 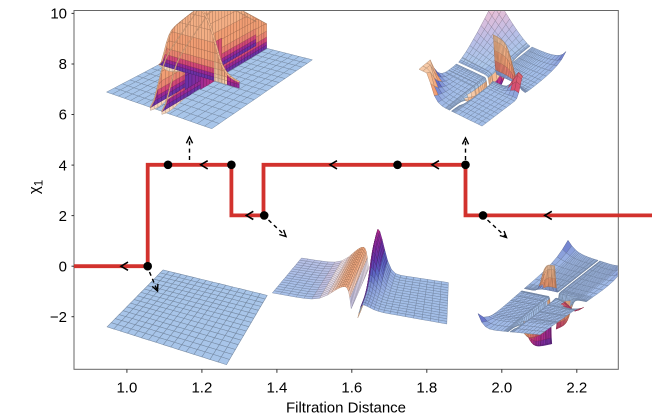 What do you see at coordinates (426, 388) in the screenshot?
I see `svg-text: 1.8` at bounding box center [426, 388].